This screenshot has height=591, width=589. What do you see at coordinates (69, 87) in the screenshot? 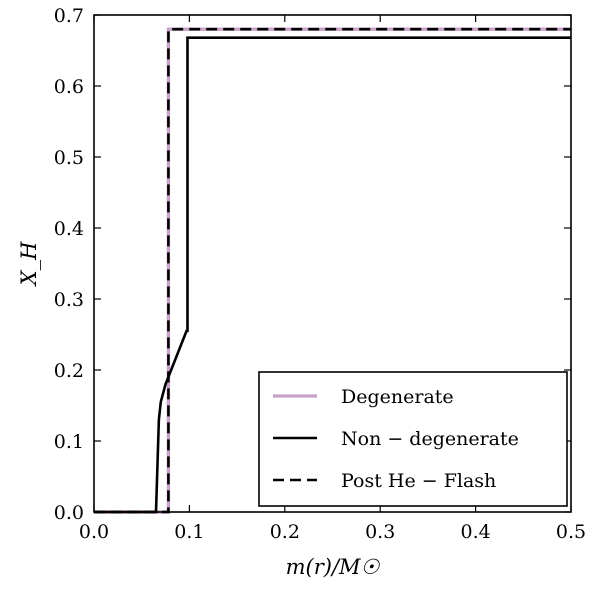
I see `y-tick-label: 0.6` at bounding box center [69, 87].